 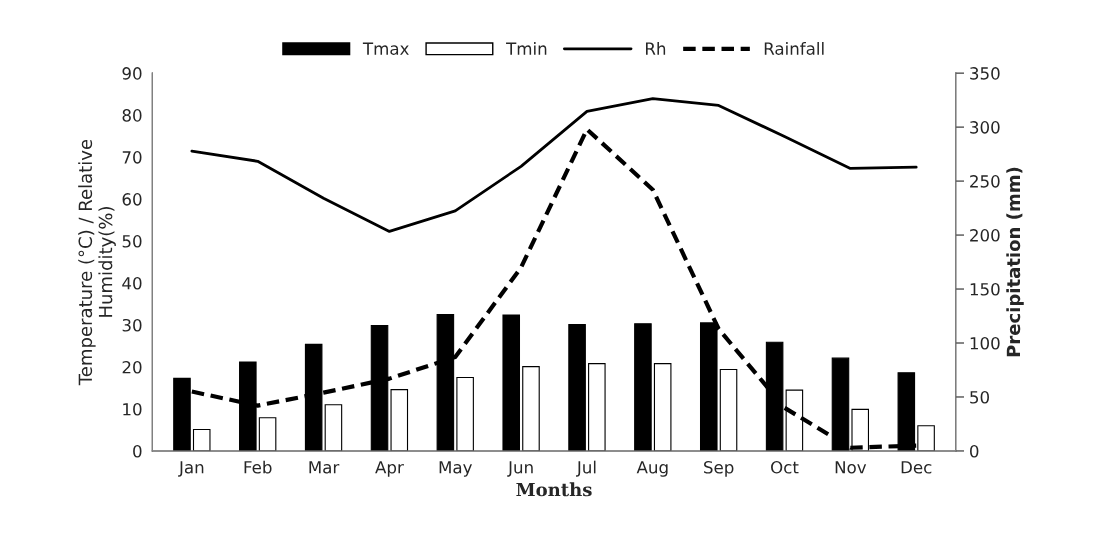 I want to click on y2-tick-label: 150, so click(x=985, y=289).